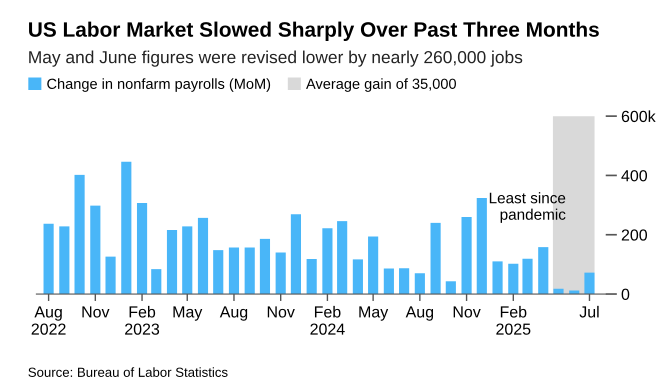  I want to click on x-tick-label: Feb 2025, so click(513, 320).